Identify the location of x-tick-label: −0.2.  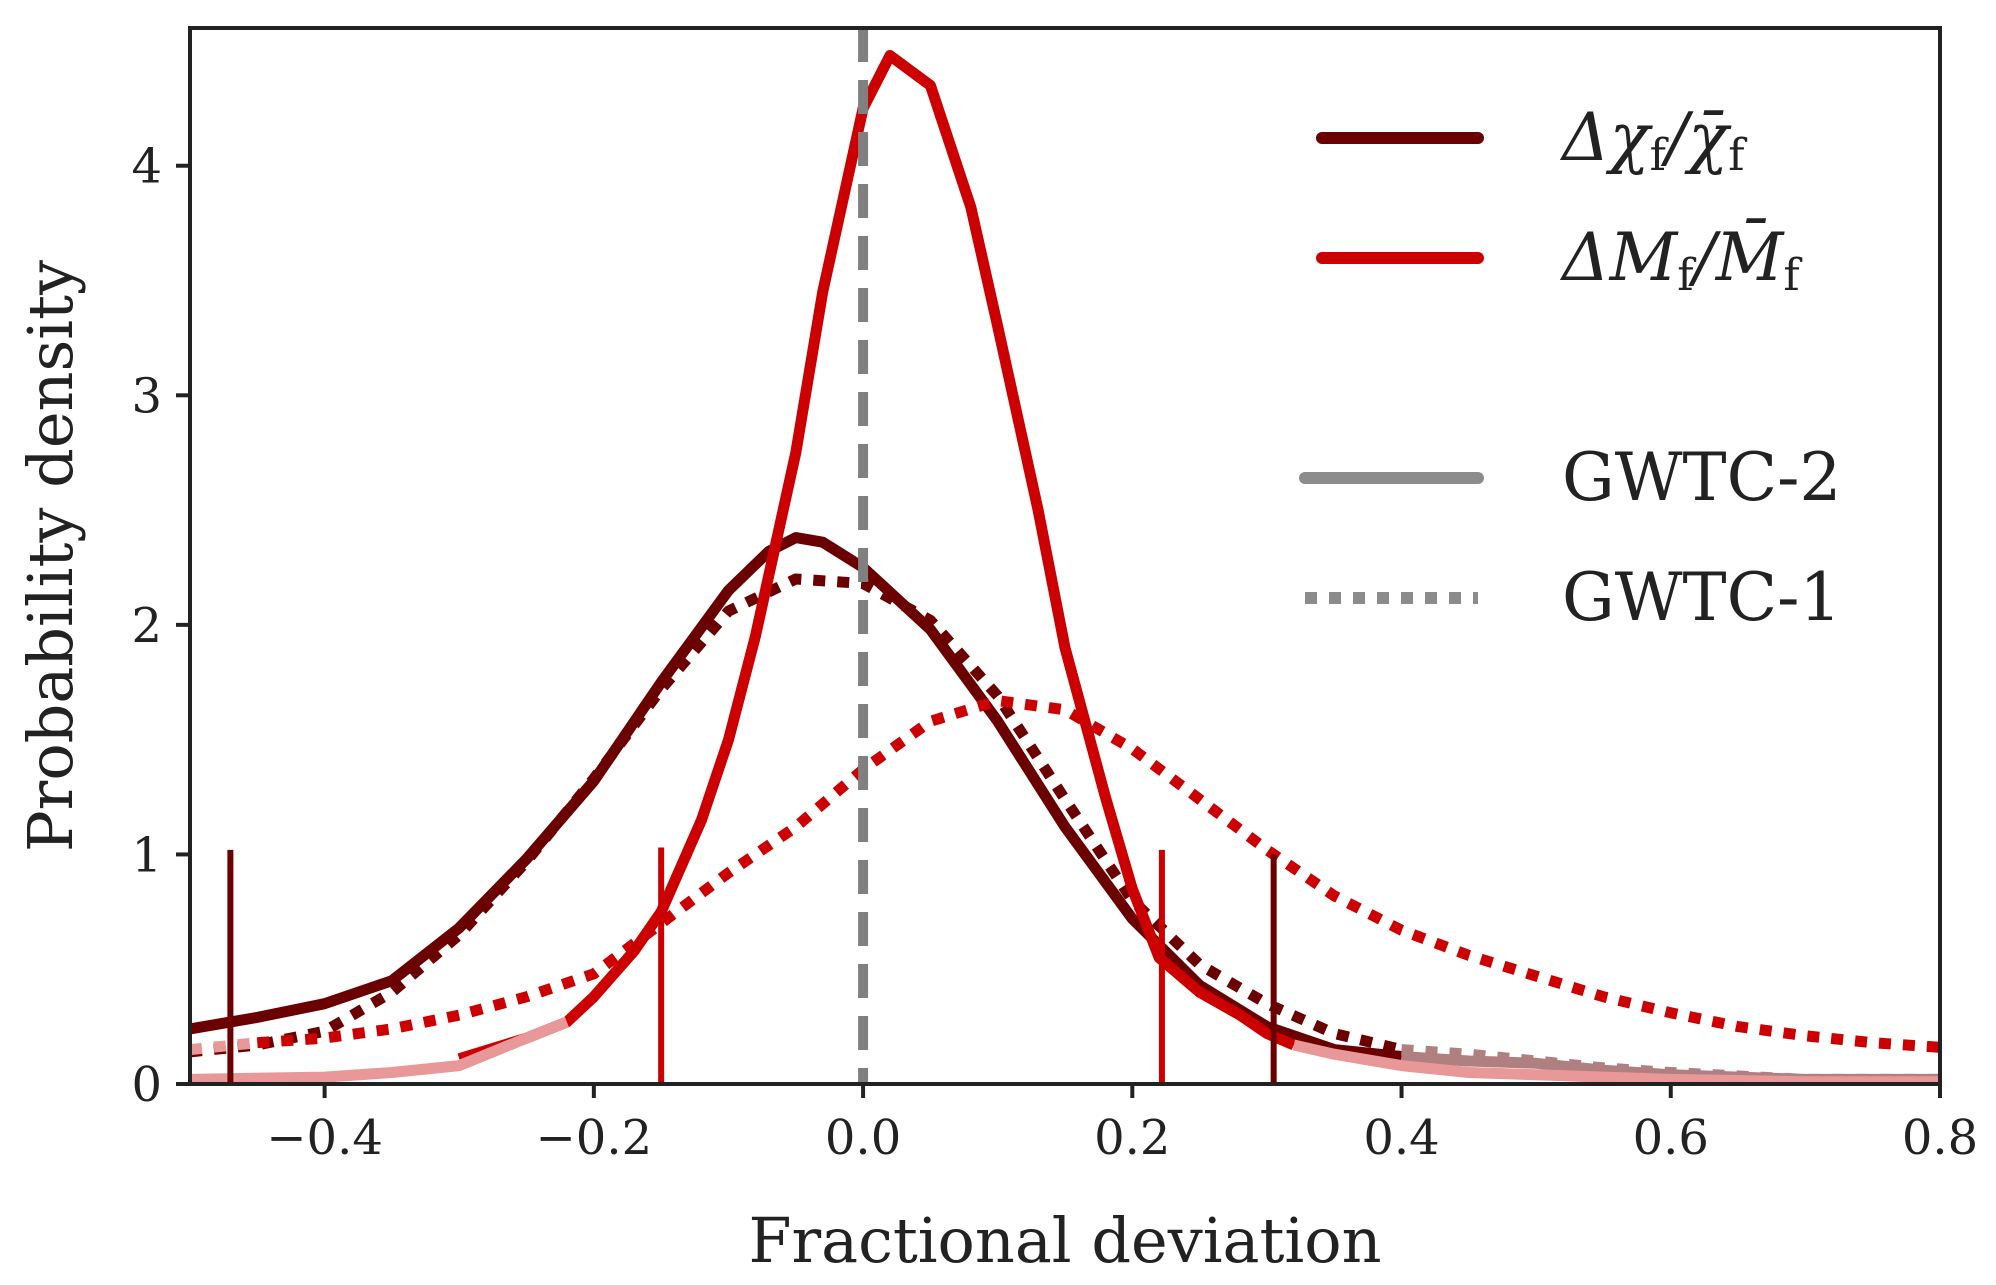
(594, 1138).